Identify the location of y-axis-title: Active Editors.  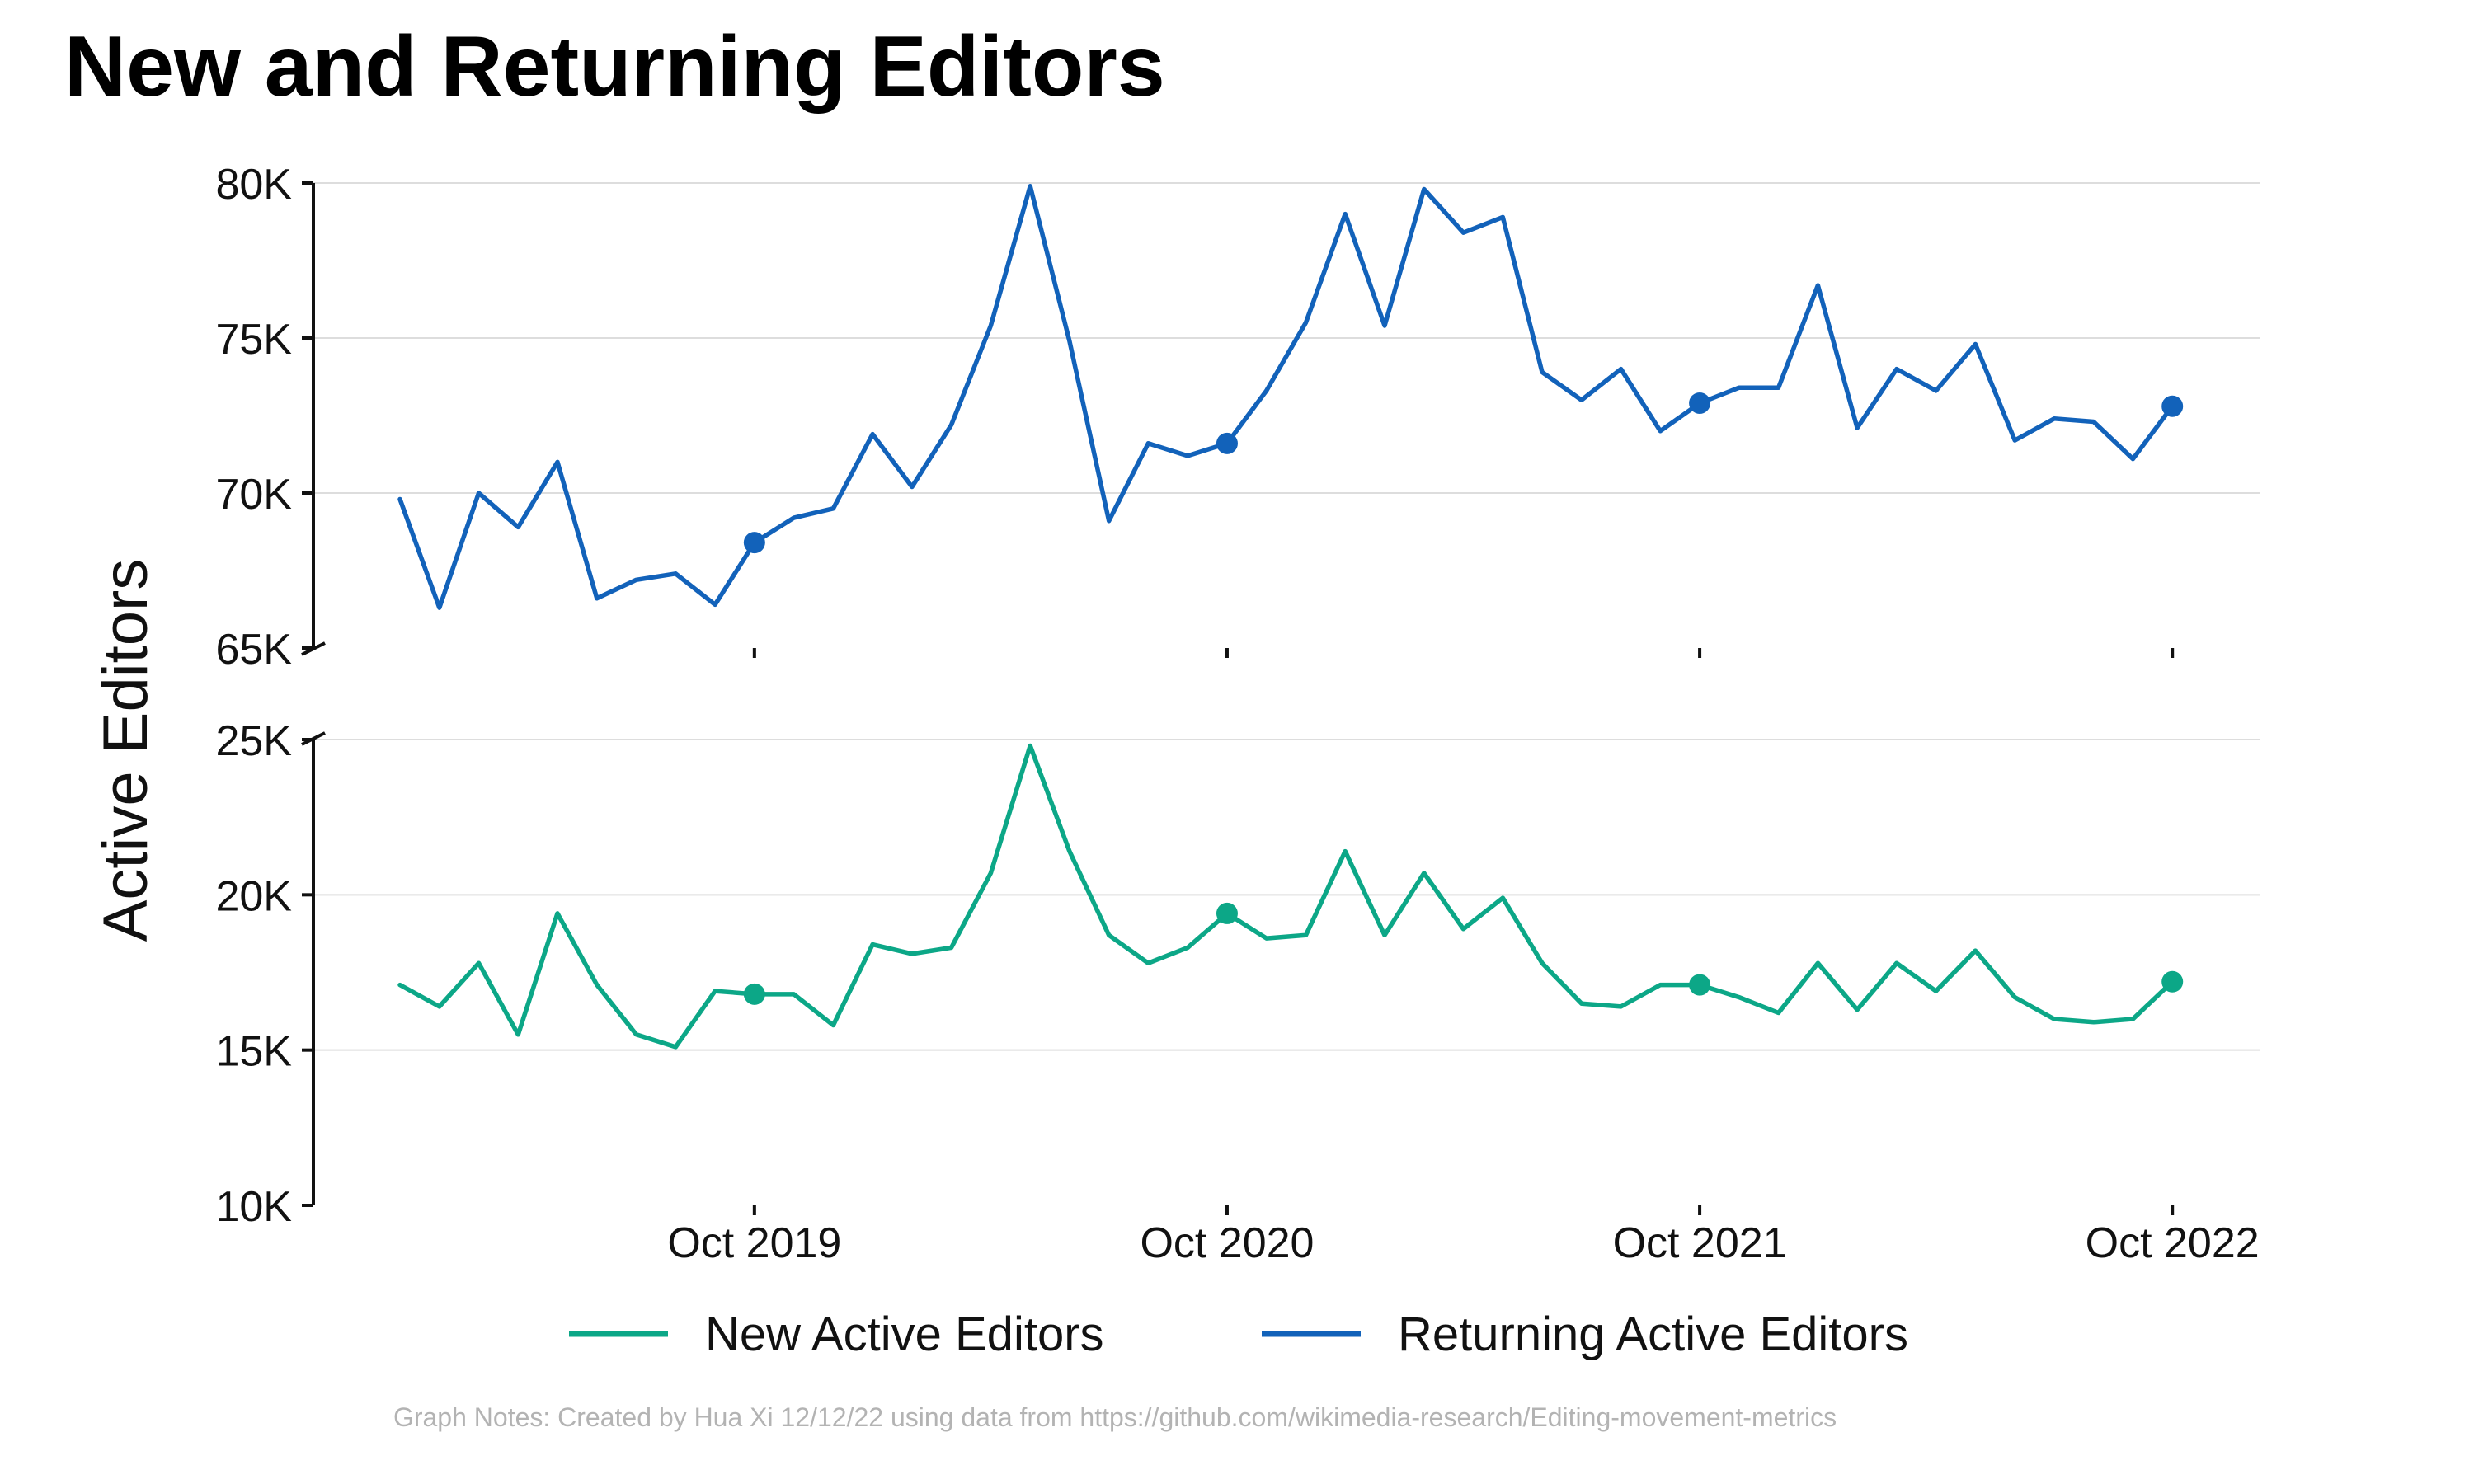
(126, 750).